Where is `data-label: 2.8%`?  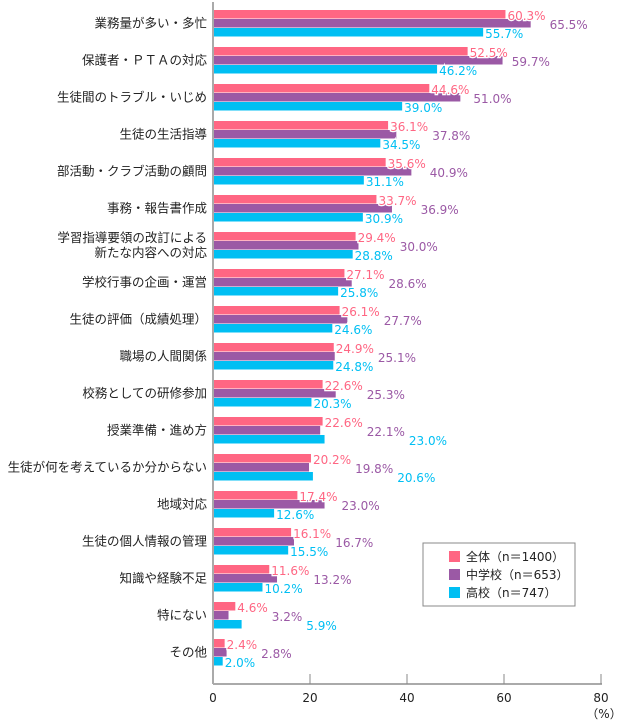
data-label: 2.8% is located at coordinates (276, 654).